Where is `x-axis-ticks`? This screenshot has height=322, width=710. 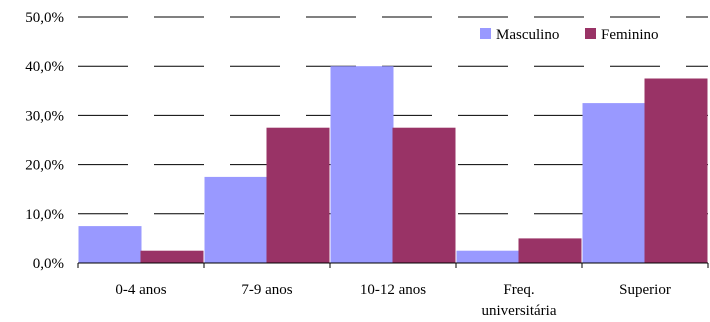
x-axis-ticks is located at coordinates (393, 265).